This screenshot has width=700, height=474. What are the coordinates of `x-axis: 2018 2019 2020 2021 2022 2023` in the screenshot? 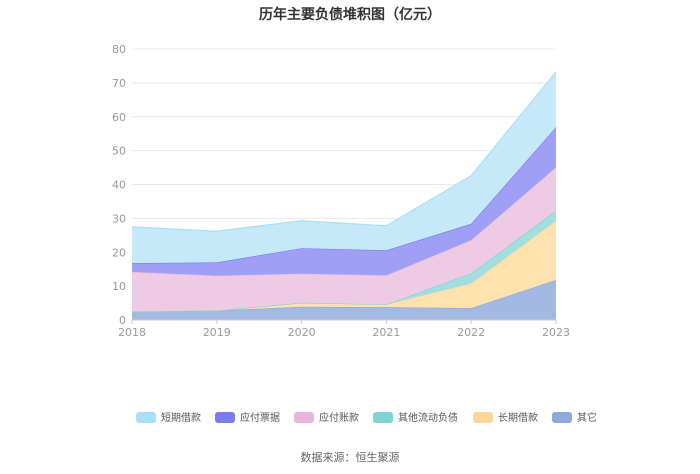 It's located at (344, 329).